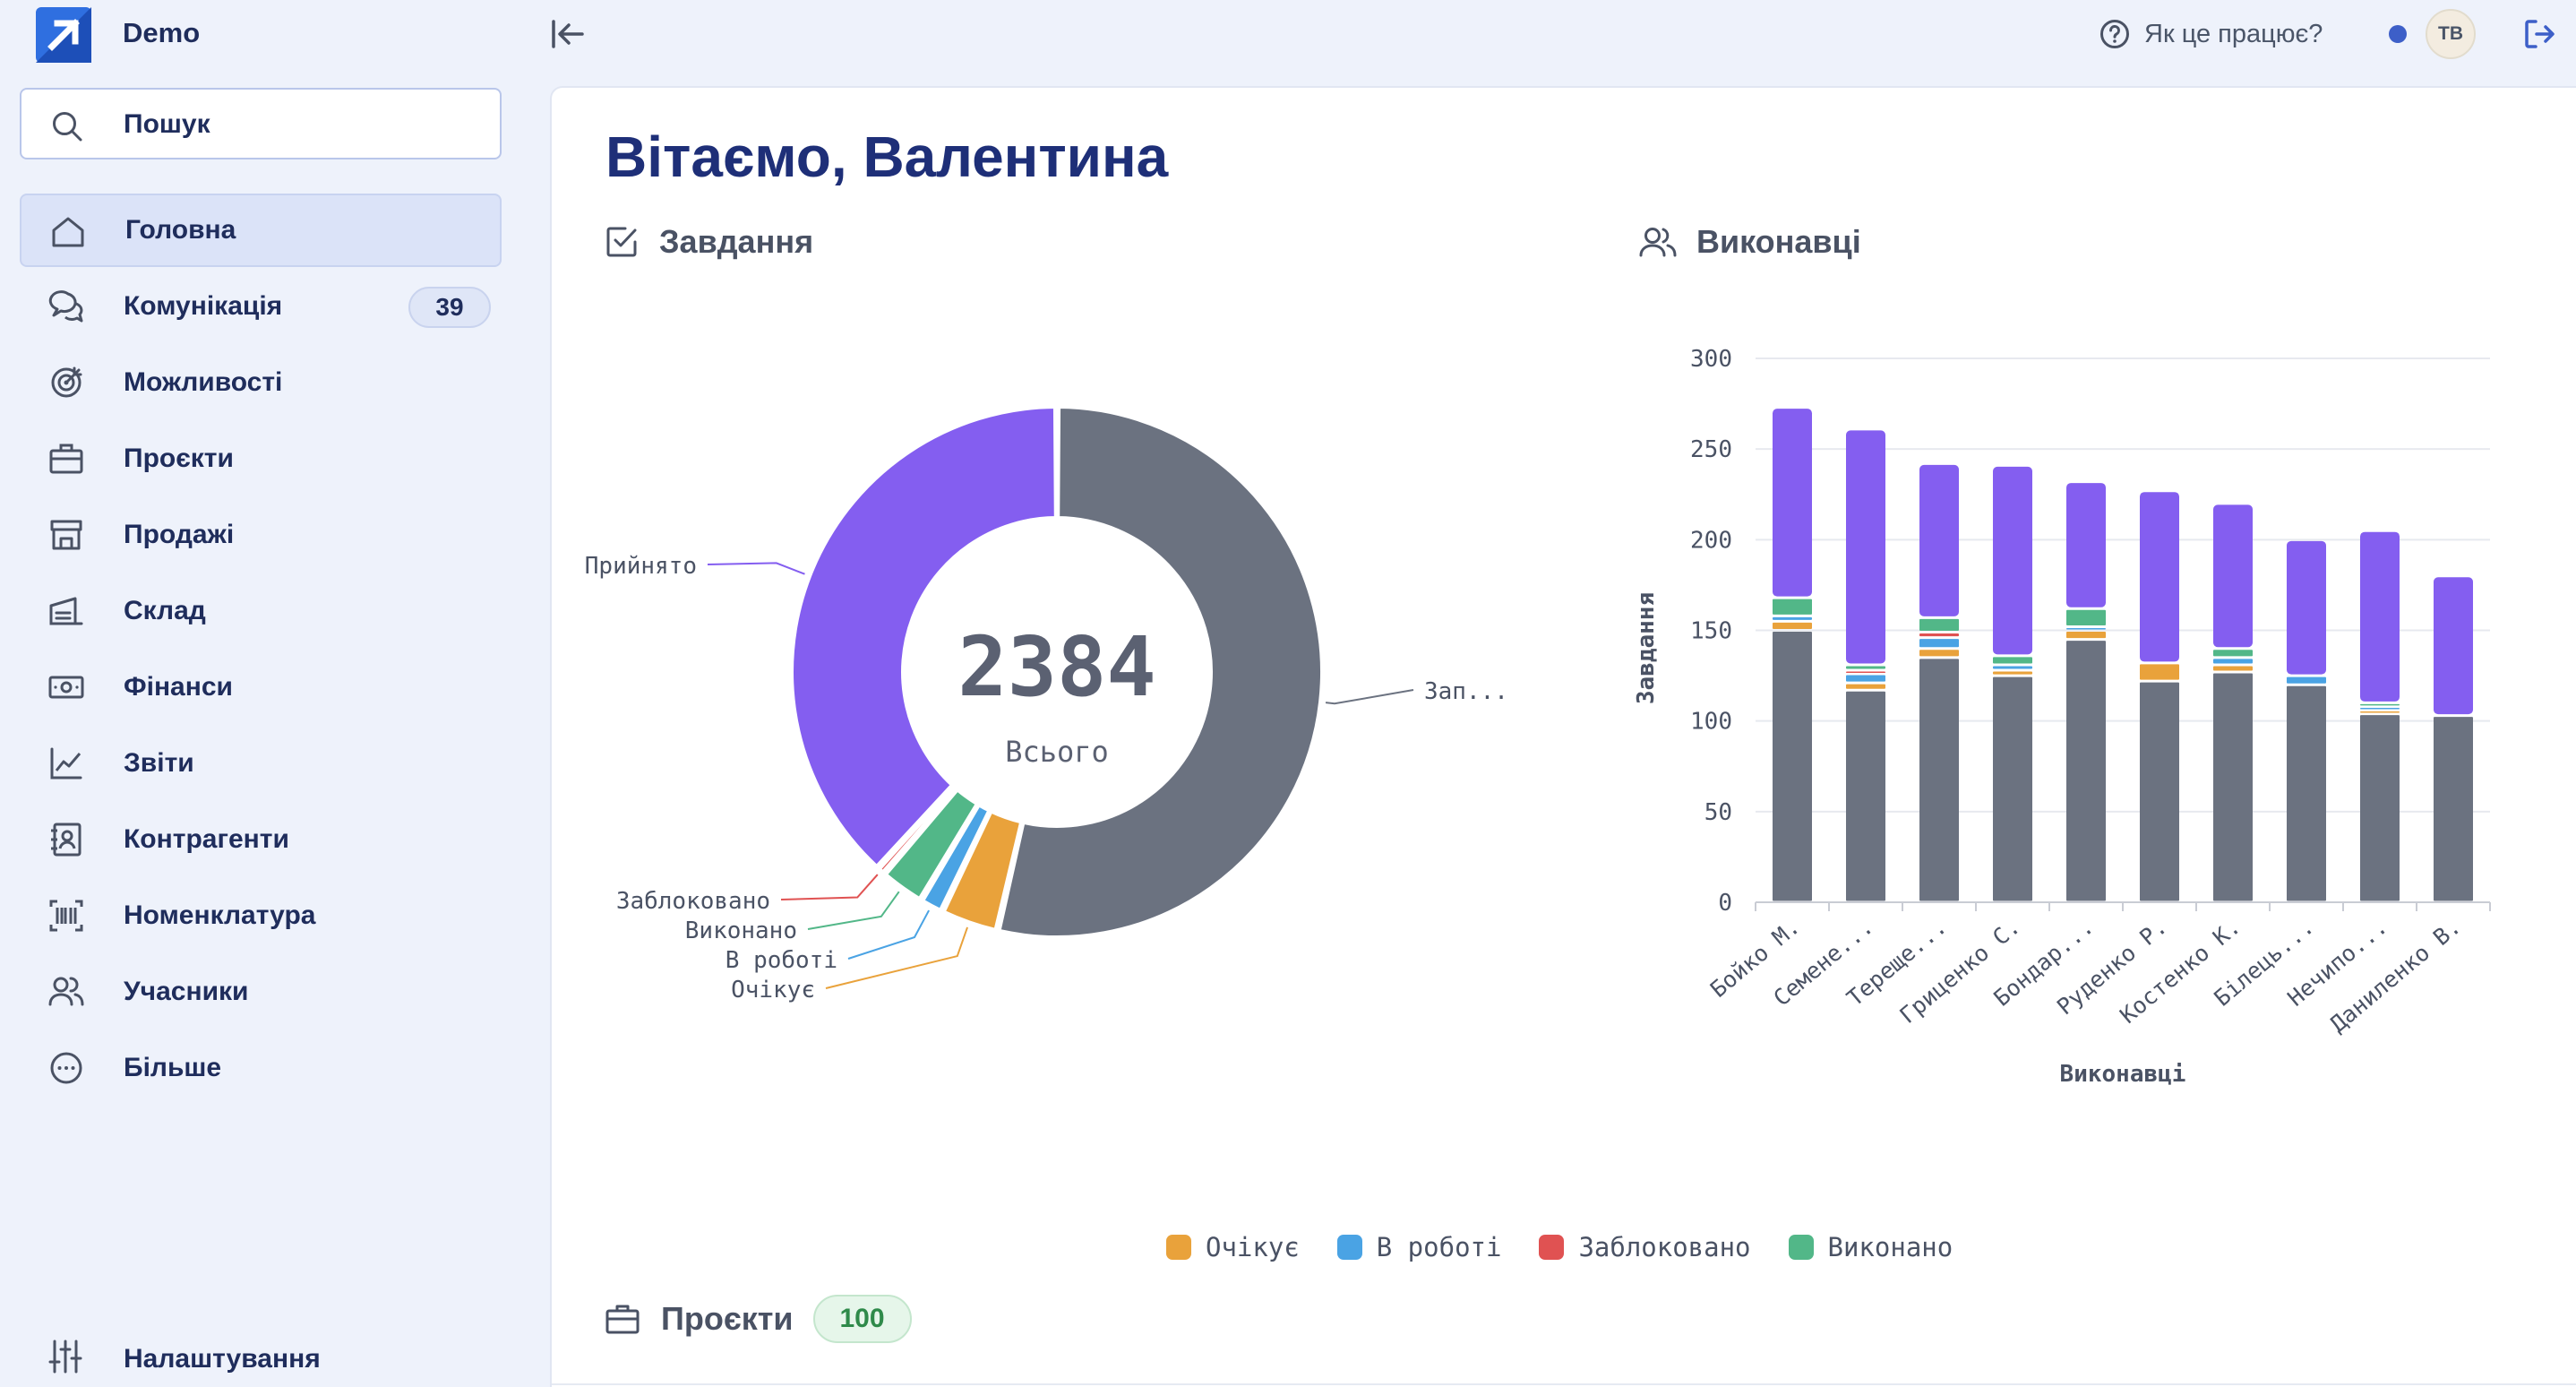 Image resolution: width=2576 pixels, height=1387 pixels. I want to click on collapse-sidebar-button, so click(568, 34).